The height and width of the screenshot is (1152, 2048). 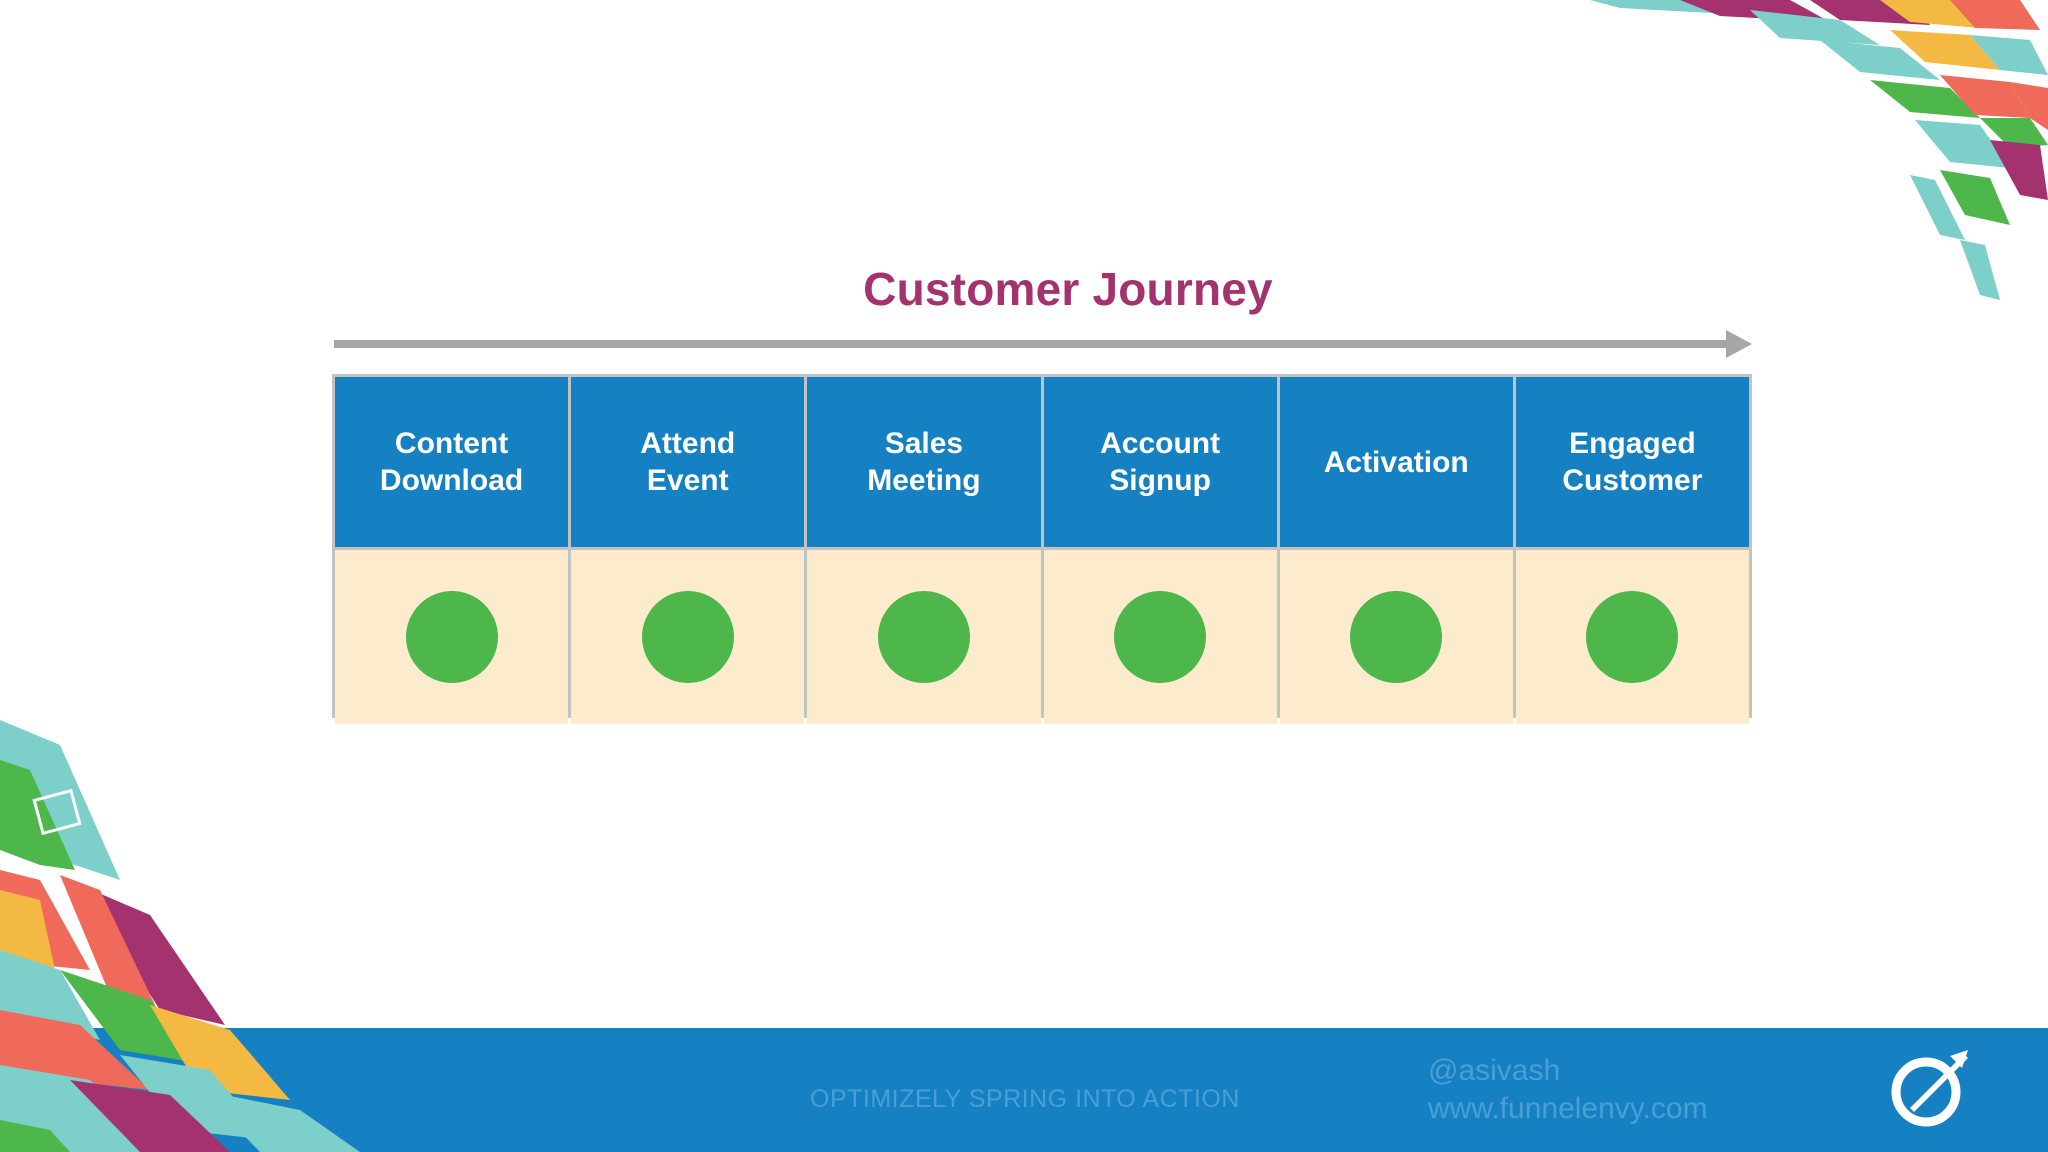 I want to click on website-link: www.funnelenvy.com, so click(x=1568, y=1108).